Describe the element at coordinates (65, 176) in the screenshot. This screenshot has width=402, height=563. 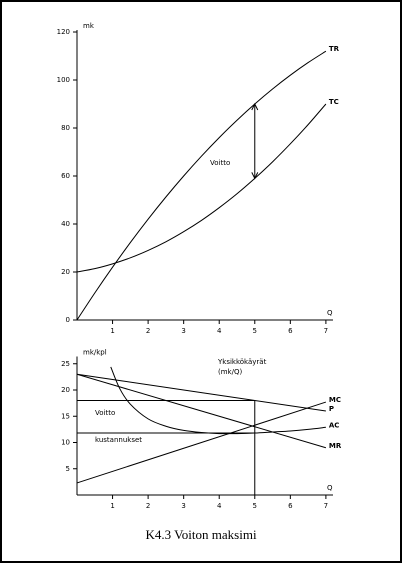
I see `y-tick-label: 60` at that location.